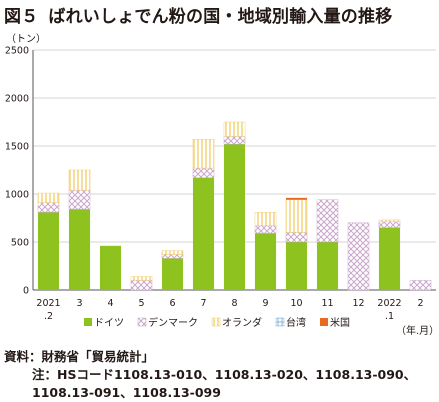 Image resolution: width=439 pixels, height=402 pixels. What do you see at coordinates (110, 303) in the screenshot?
I see `x-tick-label: 4` at bounding box center [110, 303].